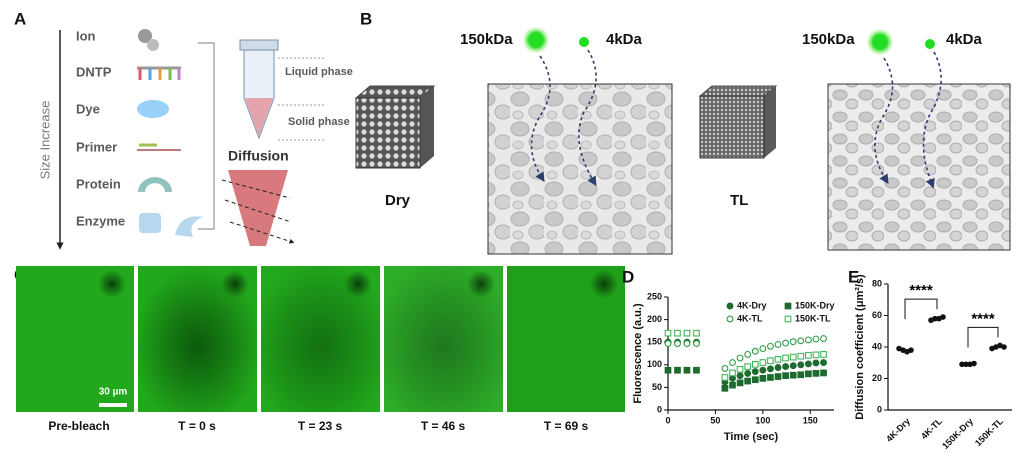 Image resolution: width=1024 pixels, height=464 pixels. I want to click on y-tick-label: 250, so click(654, 296).